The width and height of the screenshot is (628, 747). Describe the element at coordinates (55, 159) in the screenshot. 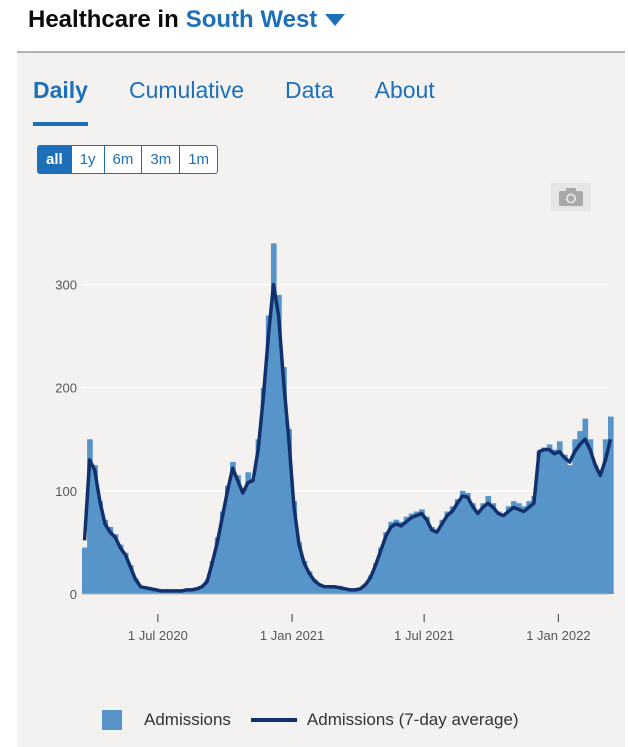

I see `range-all-button: all` at that location.